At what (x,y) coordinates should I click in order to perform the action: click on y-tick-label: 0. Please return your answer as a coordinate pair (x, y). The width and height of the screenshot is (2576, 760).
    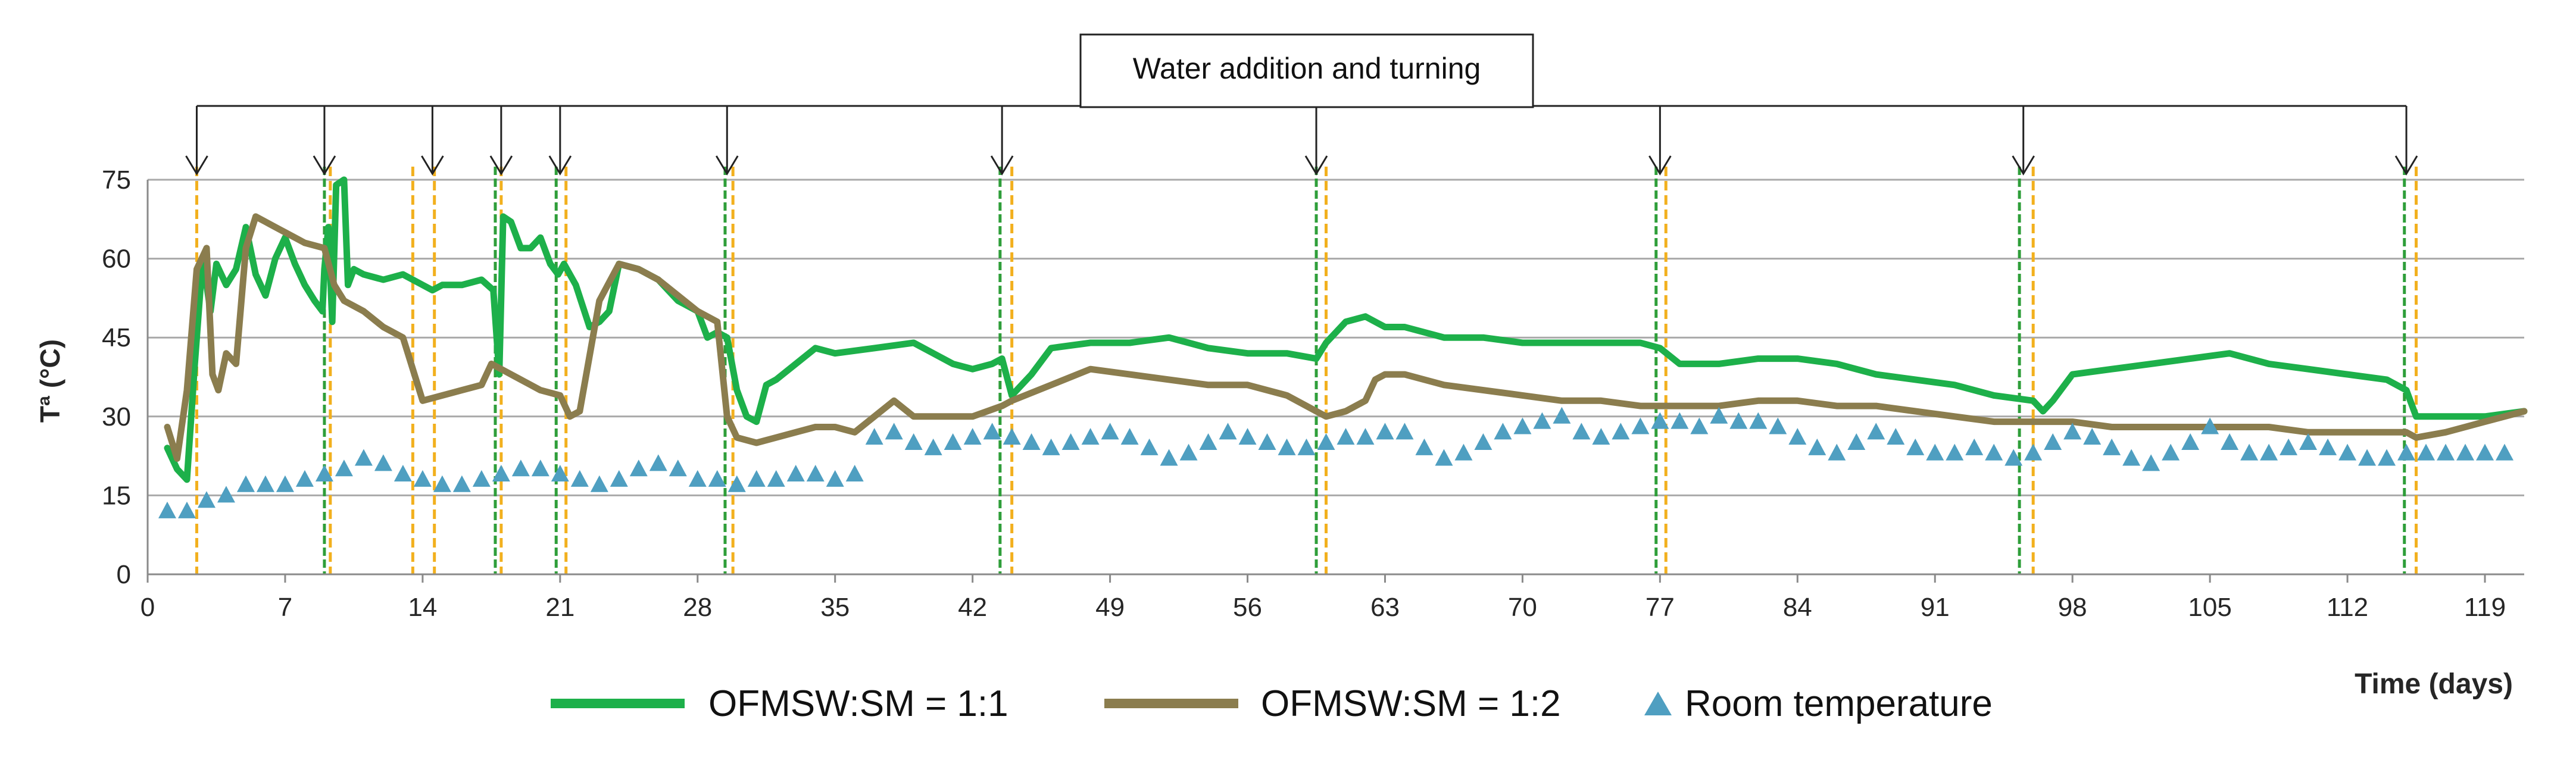
    Looking at the image, I should click on (124, 574).